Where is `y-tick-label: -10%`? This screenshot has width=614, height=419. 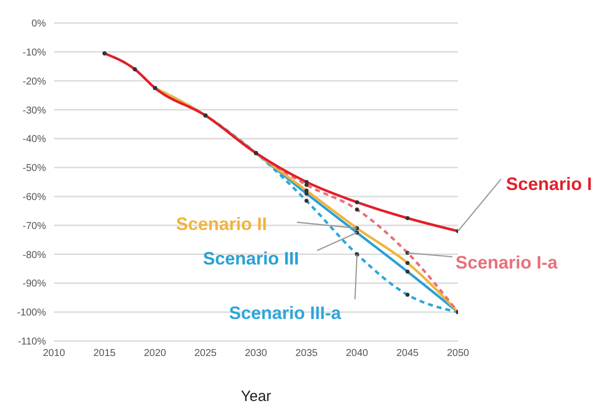
y-tick-label: -10% is located at coordinates (34, 52).